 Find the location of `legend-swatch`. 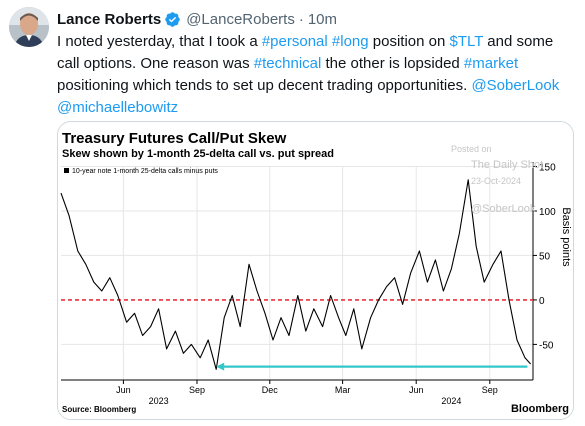

legend-swatch is located at coordinates (66, 170).